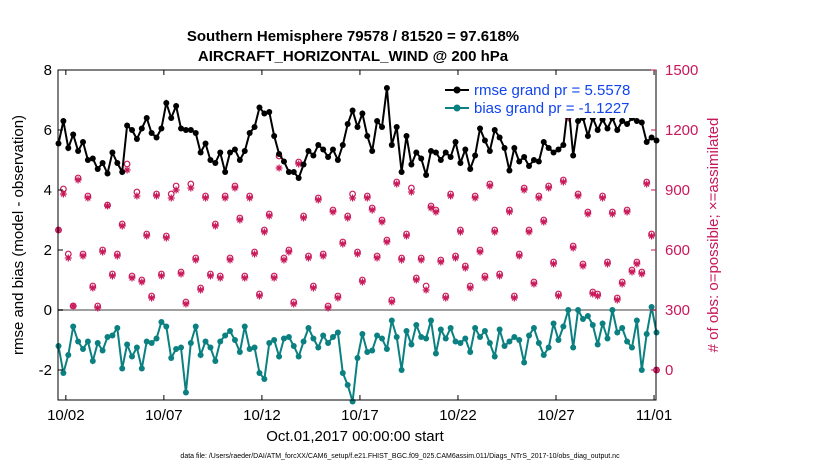  Describe the element at coordinates (552, 90) in the screenshot. I see `legend-rmse-label: rmse grand pr = 5.5578` at that location.